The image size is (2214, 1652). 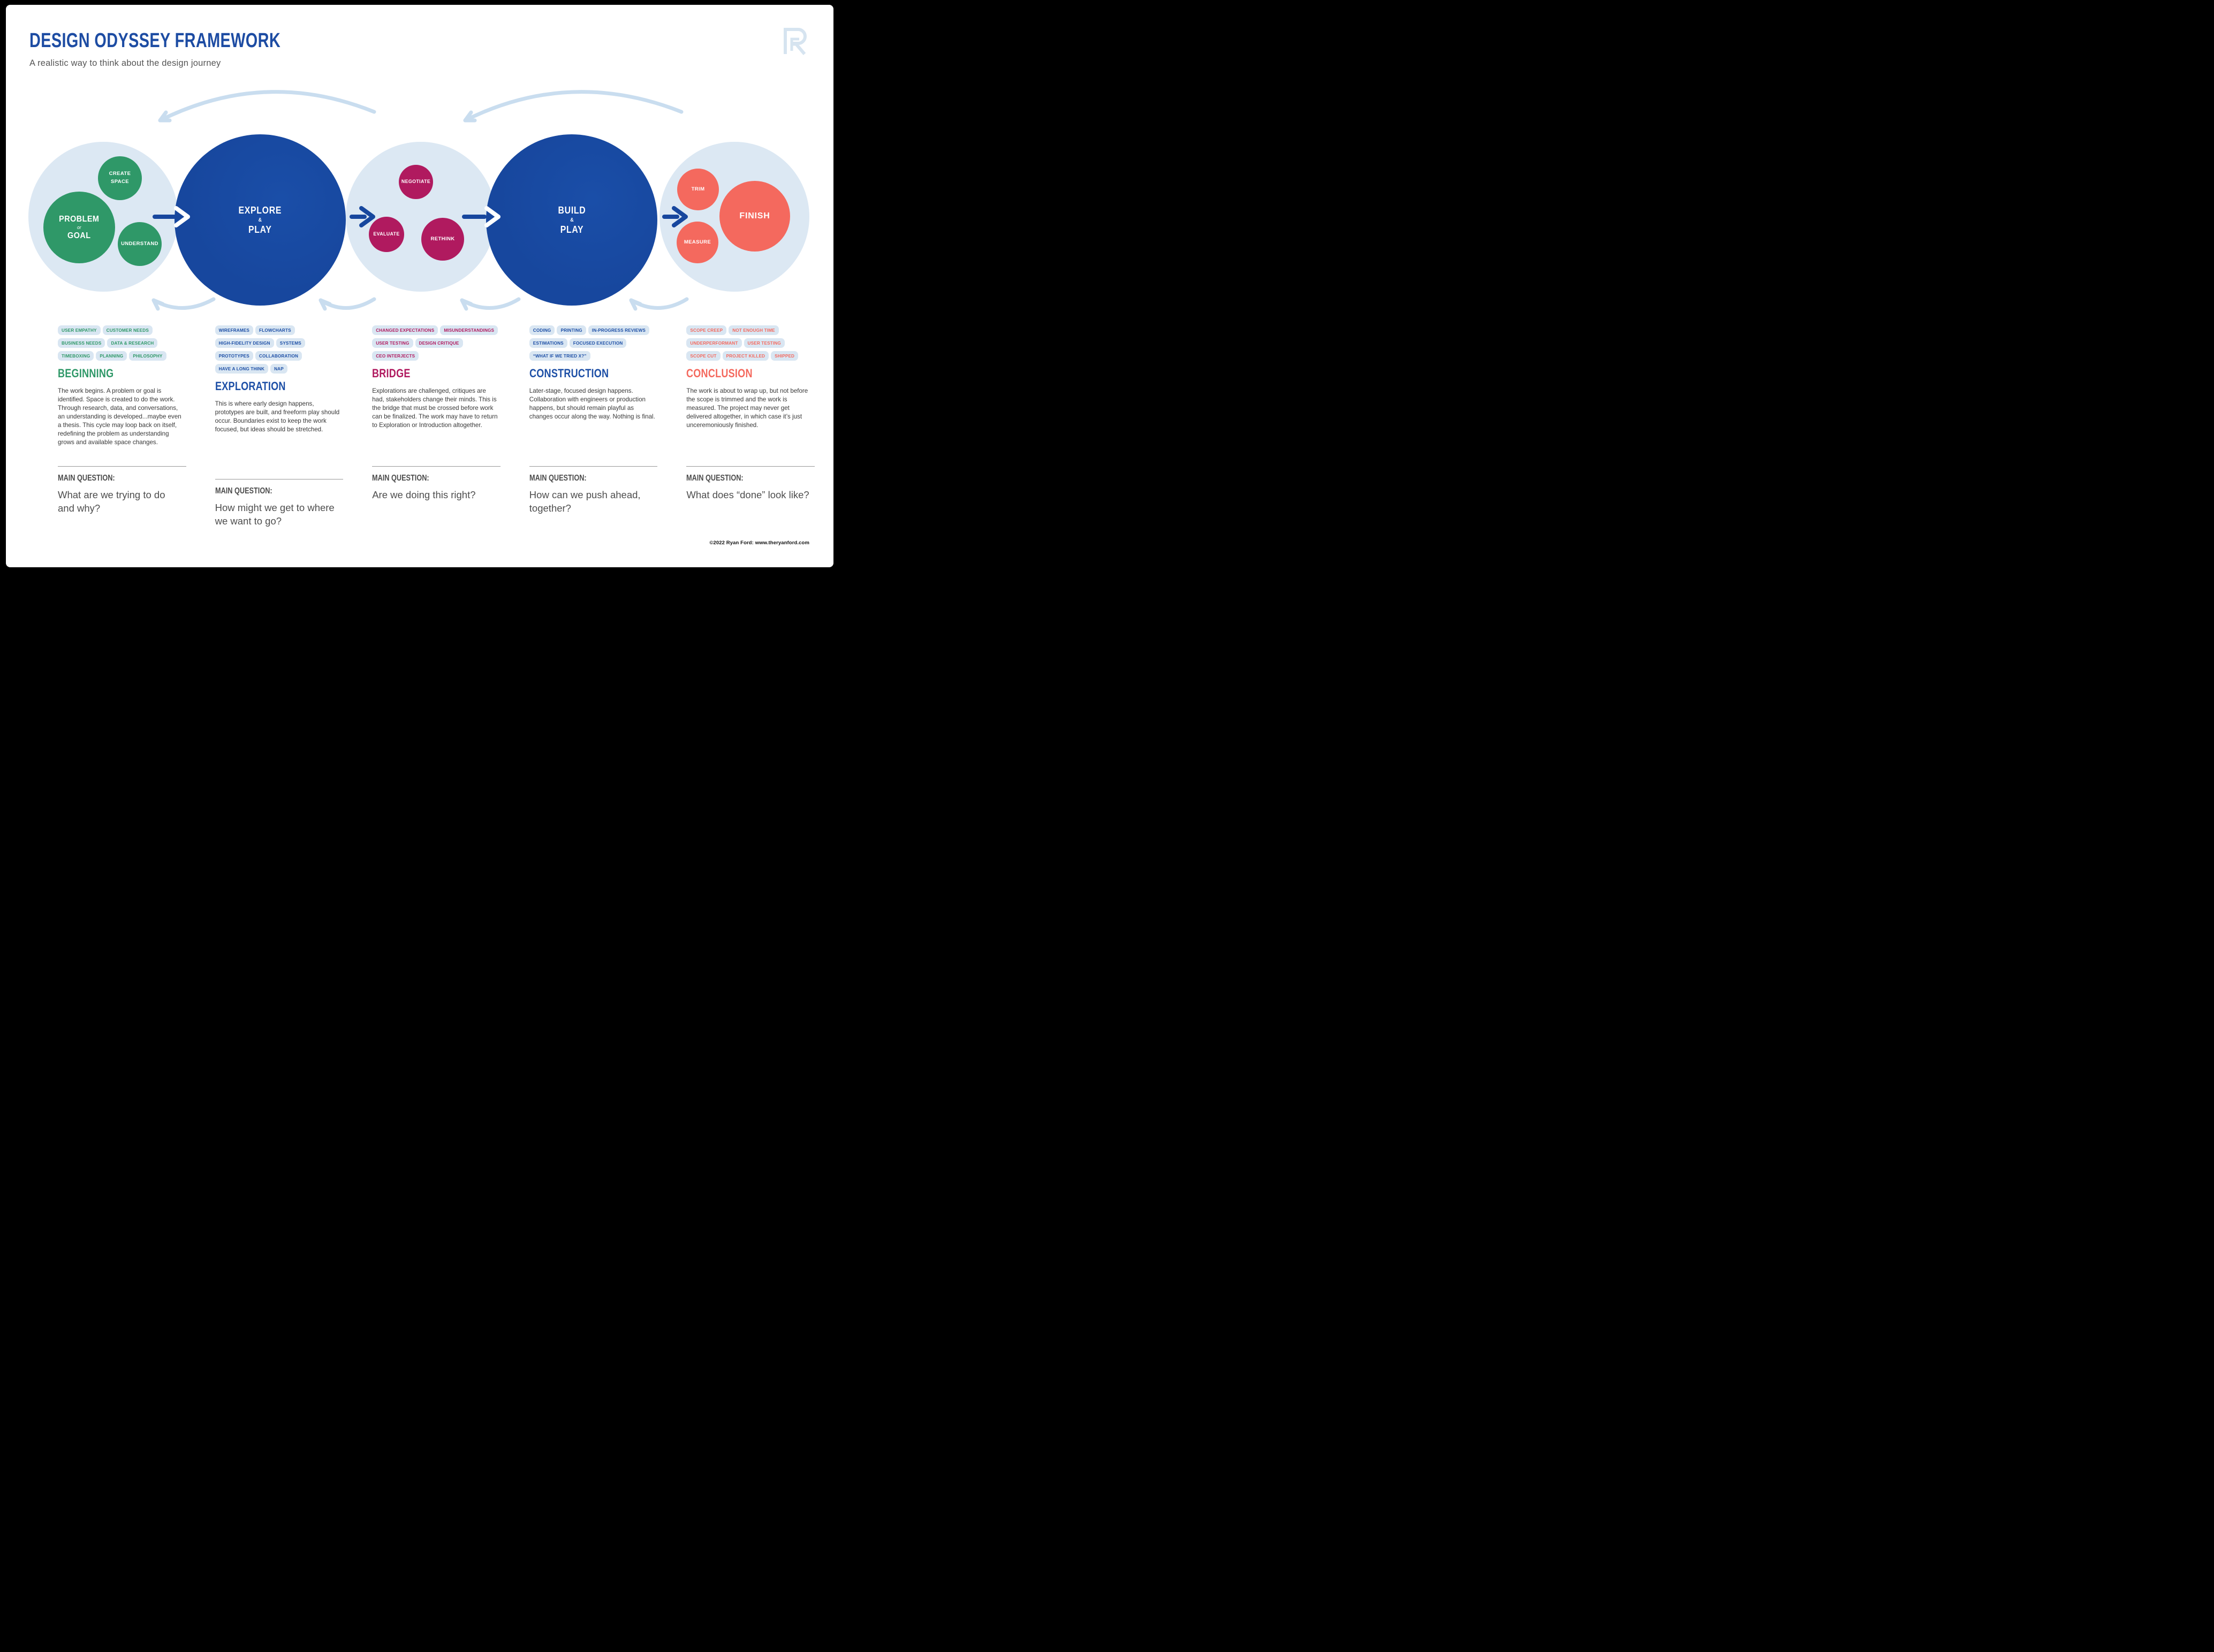 I want to click on tag: USER EMPATHY, so click(x=79, y=330).